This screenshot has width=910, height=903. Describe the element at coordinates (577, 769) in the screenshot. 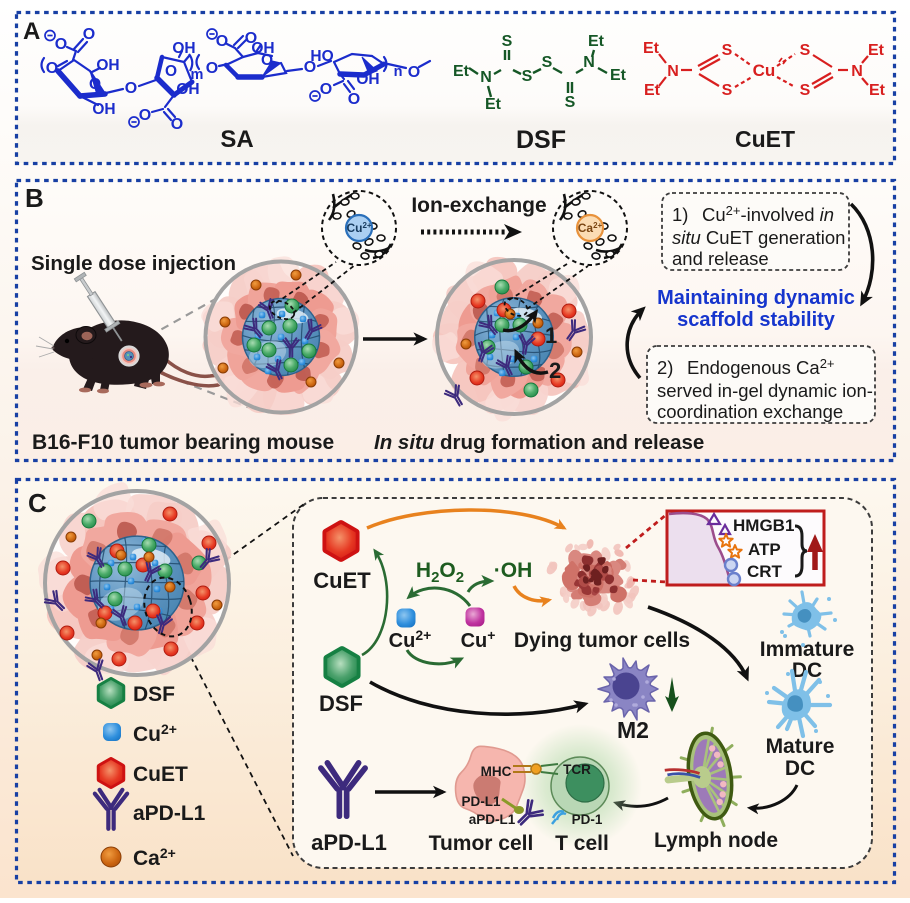

I see `svg-text: TCR` at that location.